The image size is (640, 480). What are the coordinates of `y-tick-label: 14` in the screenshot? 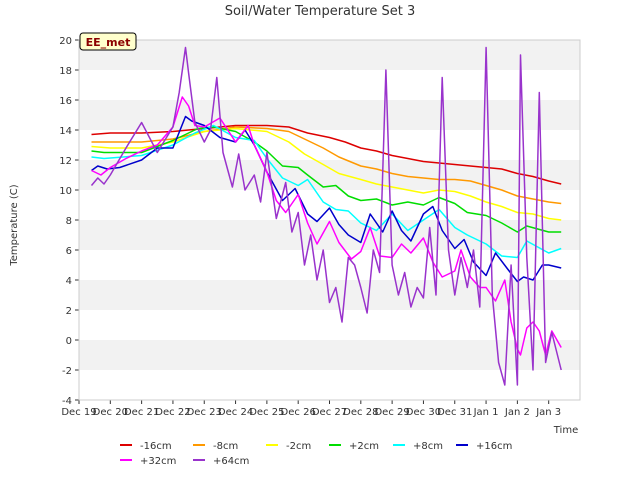 It's located at (65, 131).